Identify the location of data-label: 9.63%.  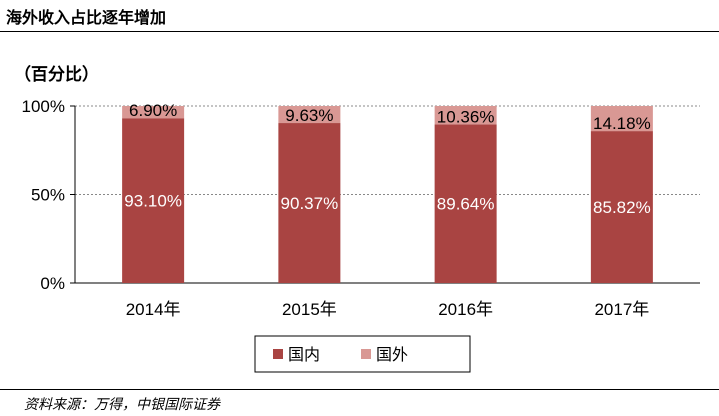
(309, 115).